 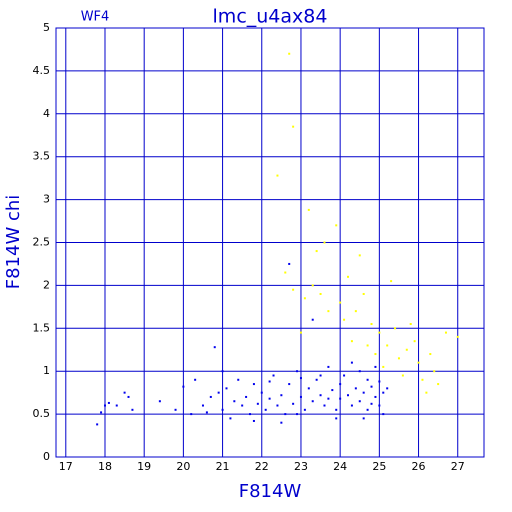 I want to click on y-tick-label: 0.5, so click(x=42, y=413).